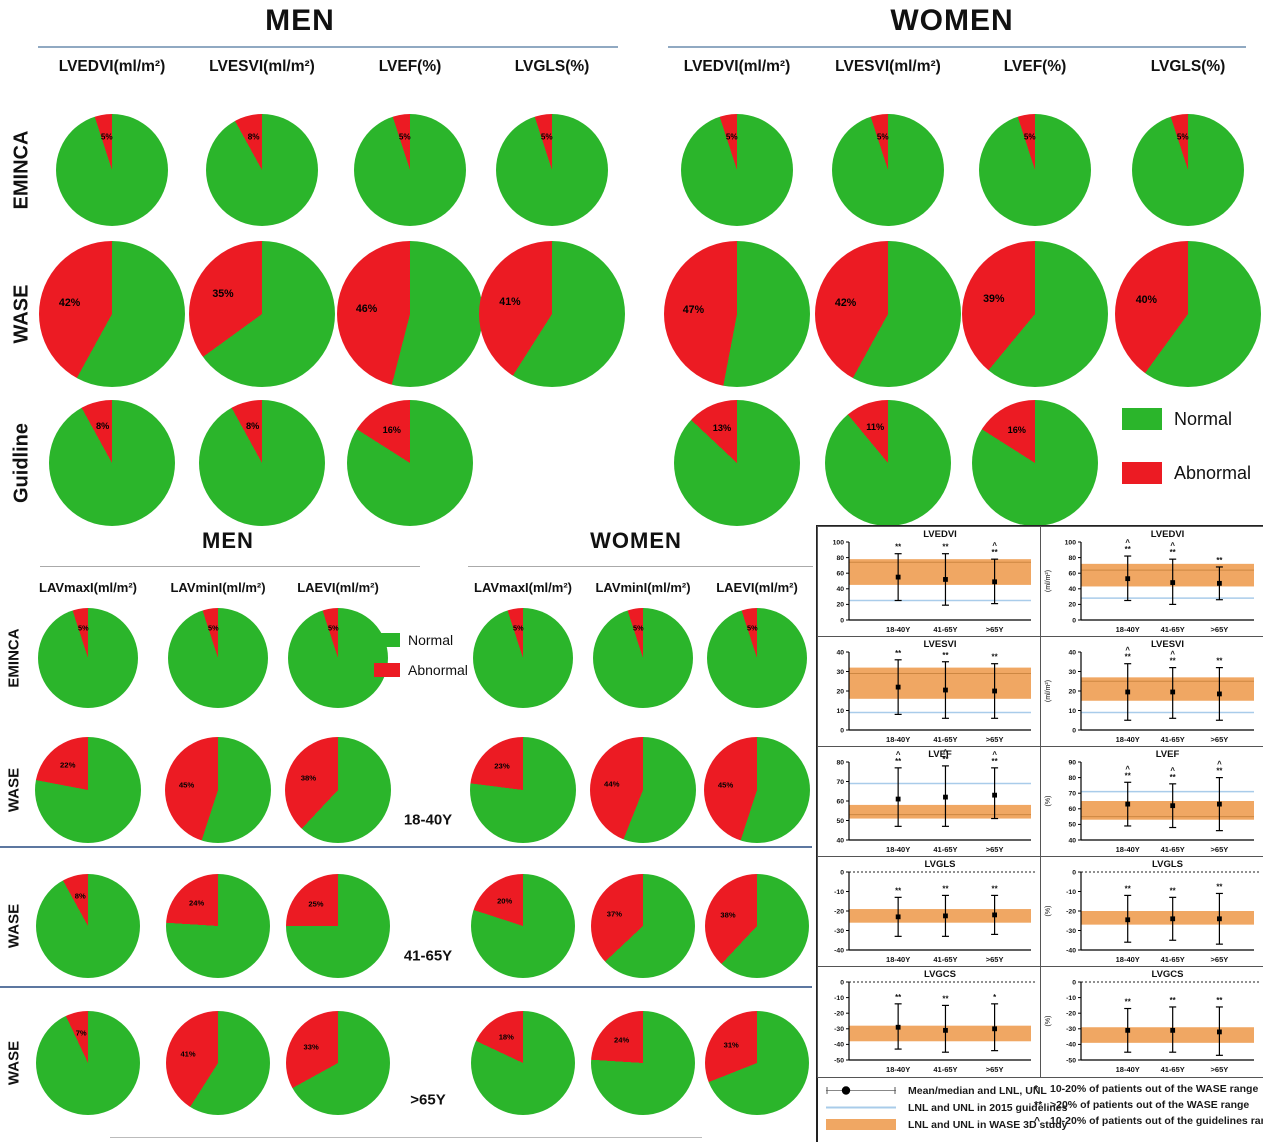  What do you see at coordinates (81, 1033) in the screenshot?
I see `pie-label-bottom-men-row3-0: 7%` at bounding box center [81, 1033].